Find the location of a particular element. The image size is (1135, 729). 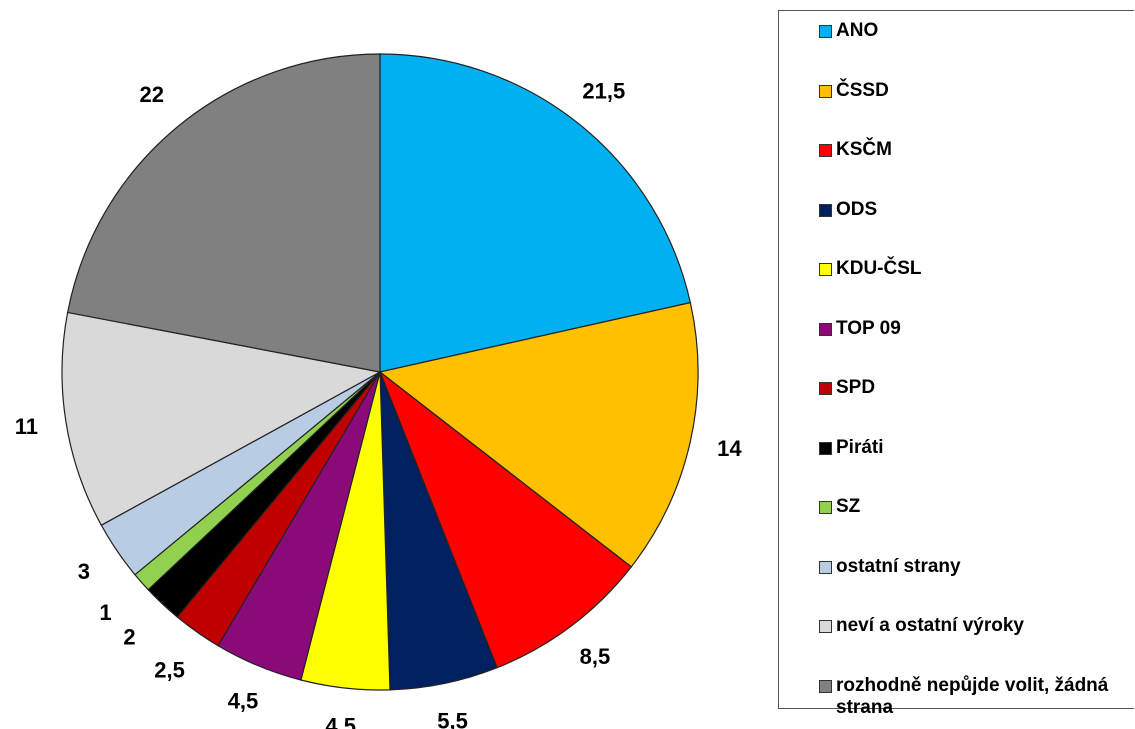

legend-item: ostatní strany is located at coordinates (974, 567).